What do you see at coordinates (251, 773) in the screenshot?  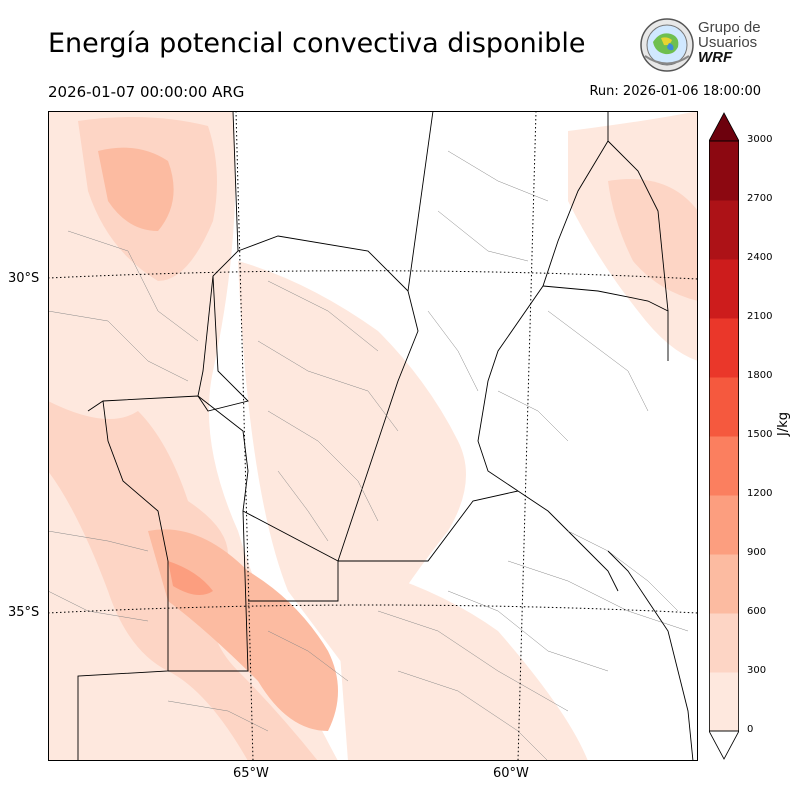 I see `lon-label-65w: 65°W` at bounding box center [251, 773].